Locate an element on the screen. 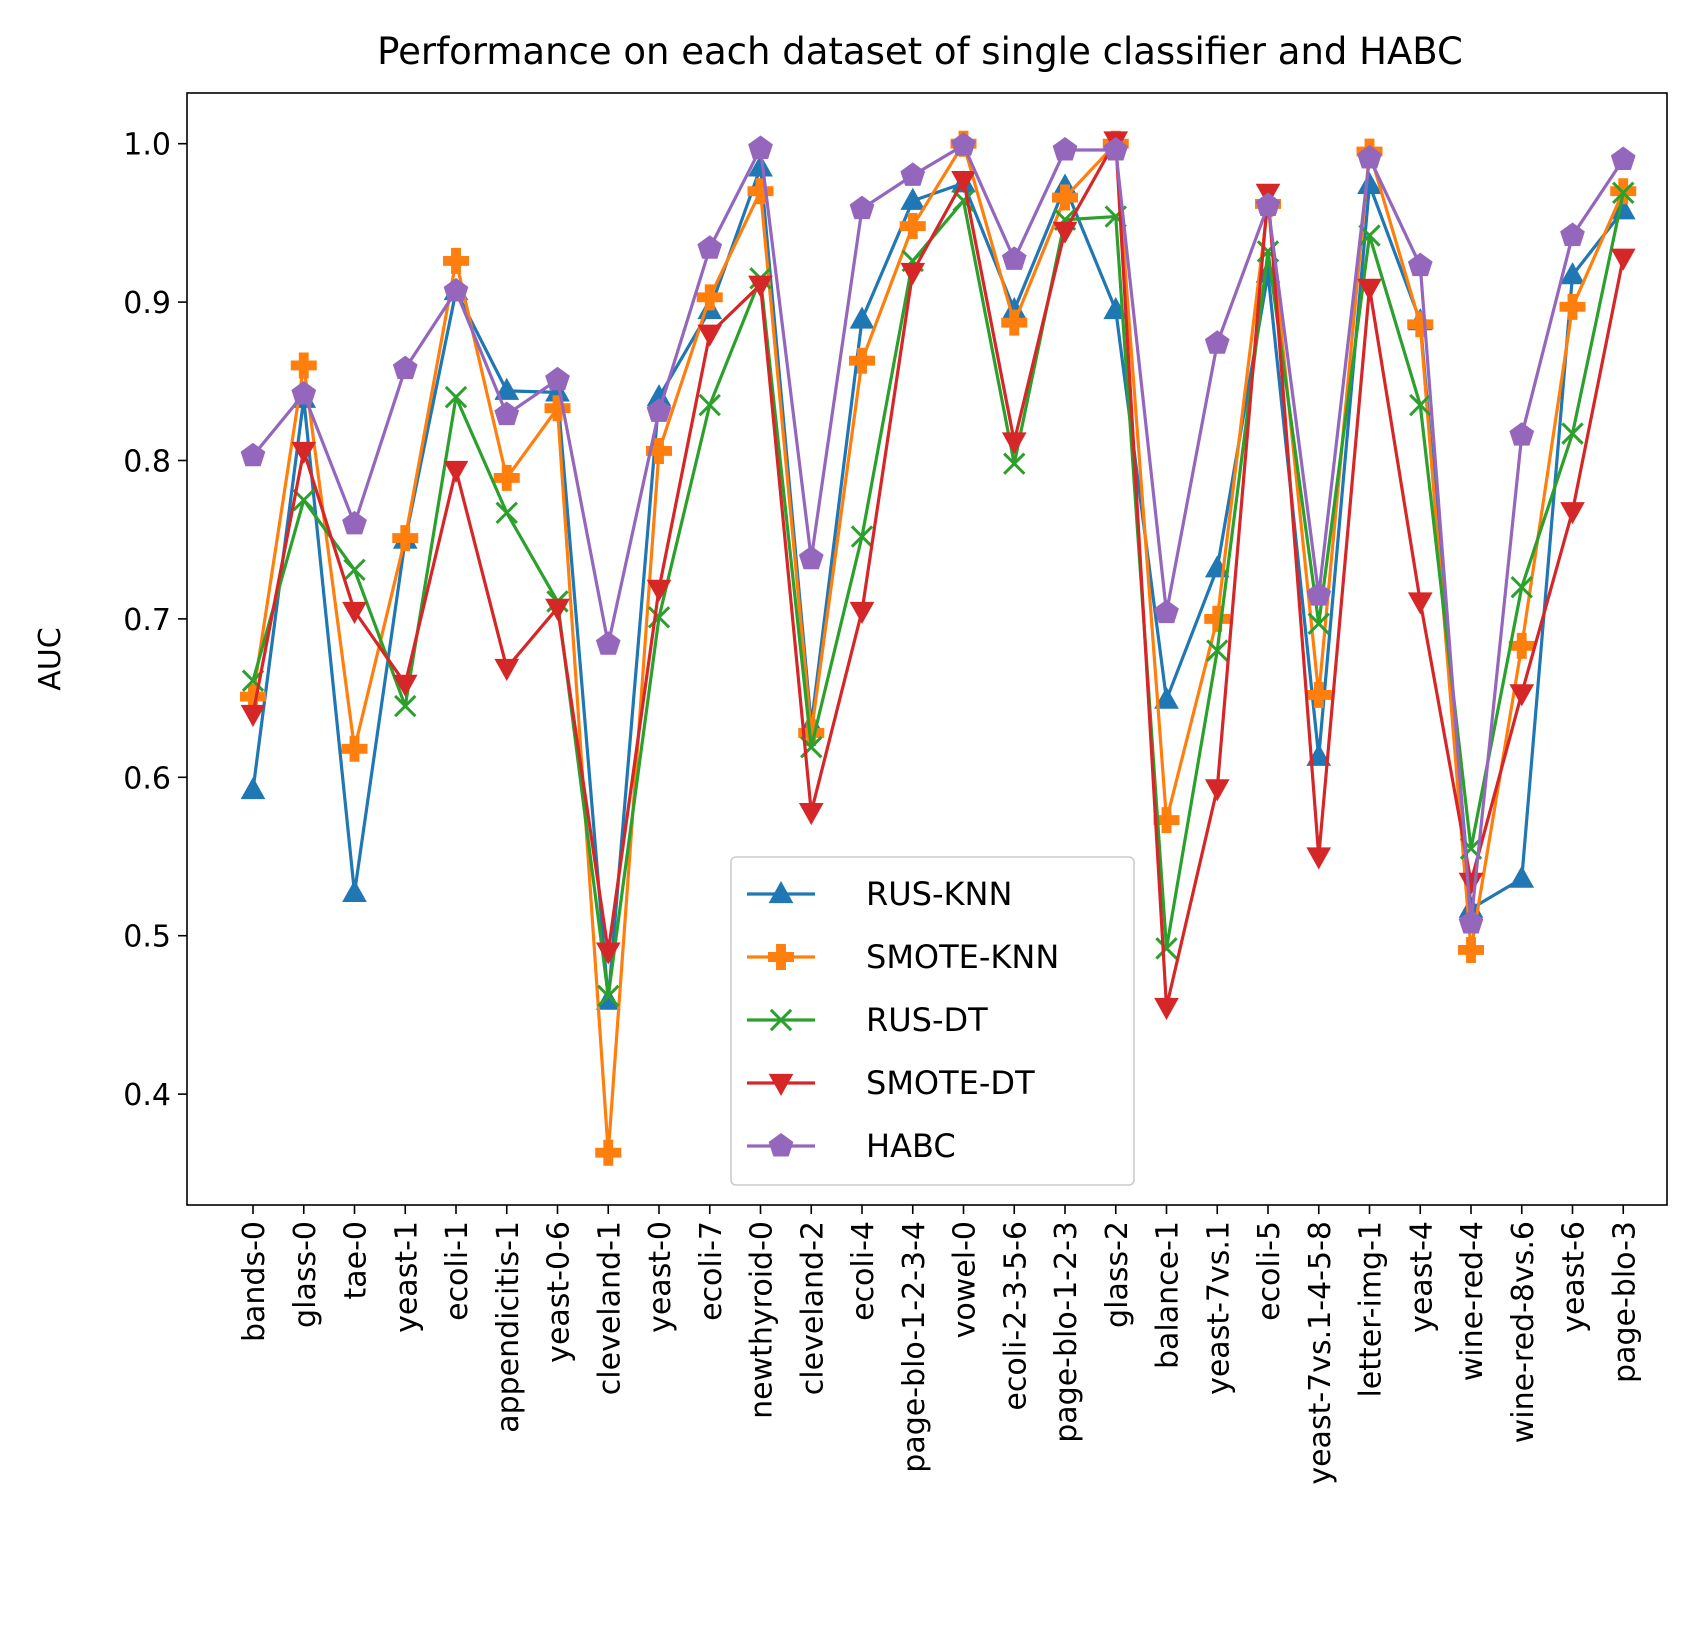 The image size is (1702, 1626). x-tick-label: ecoli-4 is located at coordinates (863, 1271).